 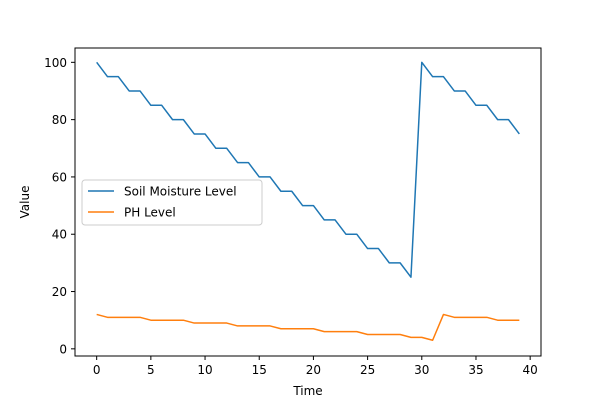 I want to click on y-tick-label: 100, so click(x=55, y=63).